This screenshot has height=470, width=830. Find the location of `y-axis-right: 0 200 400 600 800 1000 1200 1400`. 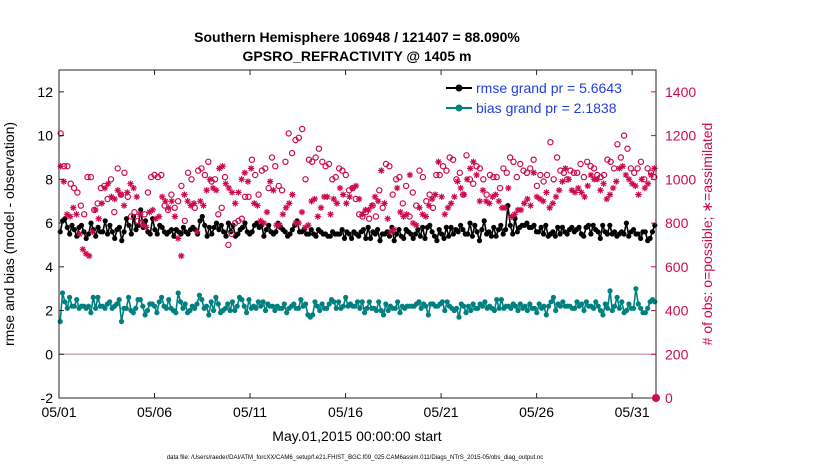

y-axis-right: 0 200 400 600 800 1000 1200 1400 is located at coordinates (673, 245).